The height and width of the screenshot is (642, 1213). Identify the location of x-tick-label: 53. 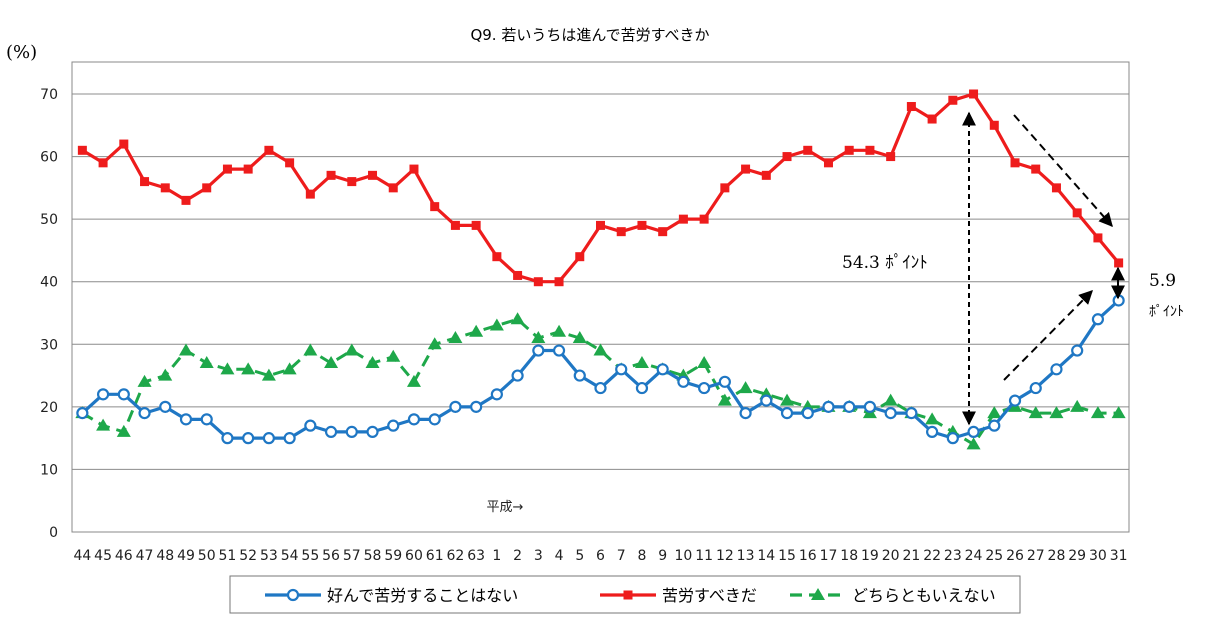
(269, 556).